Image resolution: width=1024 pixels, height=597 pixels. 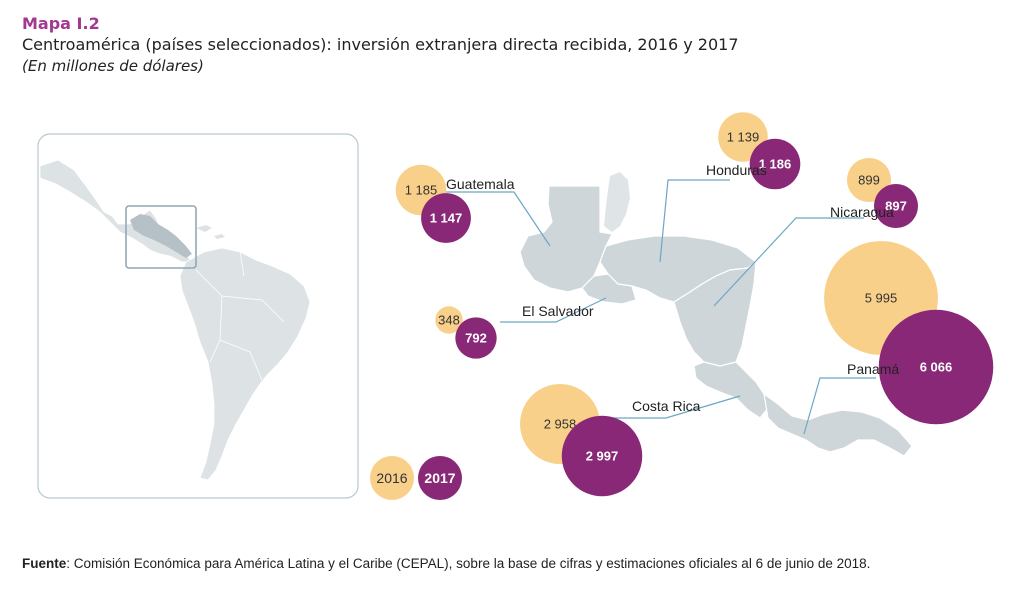 I want to click on bubble-2017-nicaragua, so click(x=896, y=206).